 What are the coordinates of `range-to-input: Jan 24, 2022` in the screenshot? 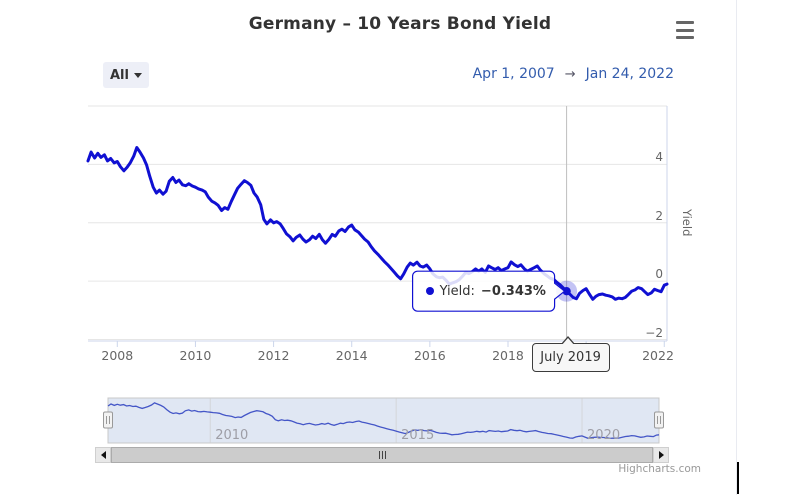 It's located at (629, 74).